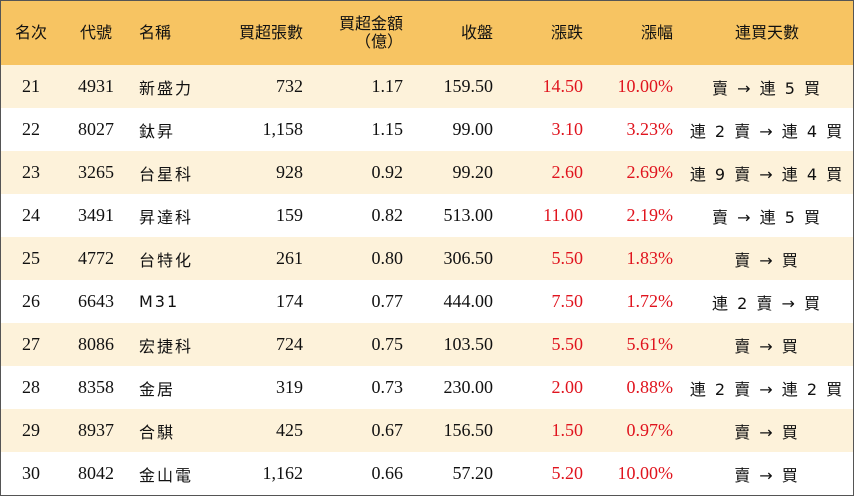  I want to click on table-cell: 425, so click(289, 430).